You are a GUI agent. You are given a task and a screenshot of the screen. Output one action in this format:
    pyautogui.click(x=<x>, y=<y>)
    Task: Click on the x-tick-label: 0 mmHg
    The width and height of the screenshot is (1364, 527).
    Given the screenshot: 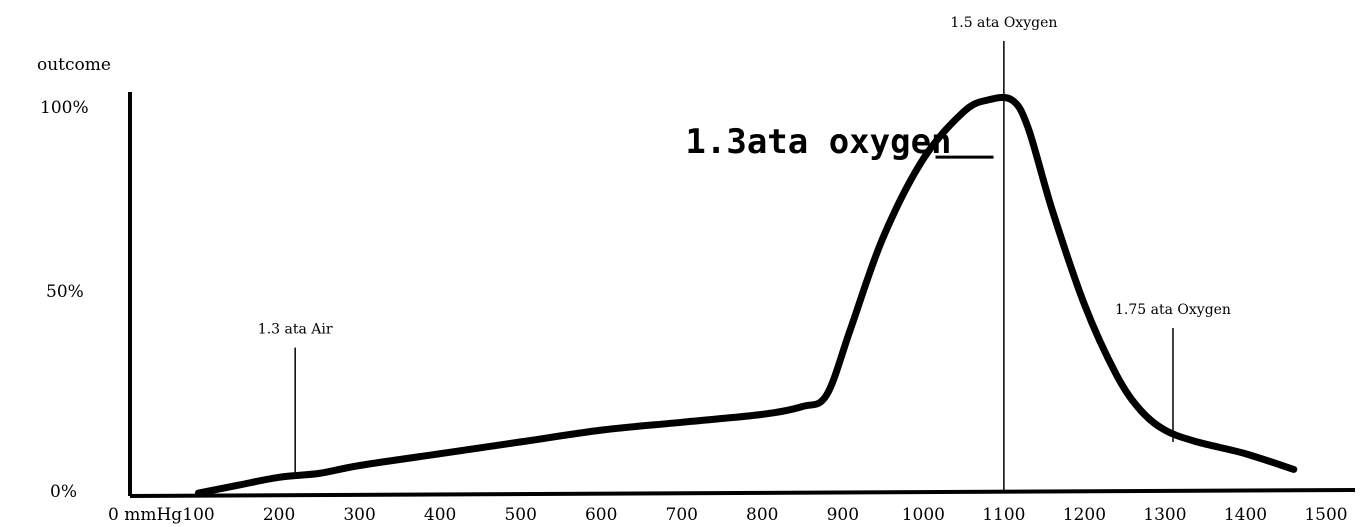 What is the action you would take?
    pyautogui.click(x=145, y=515)
    